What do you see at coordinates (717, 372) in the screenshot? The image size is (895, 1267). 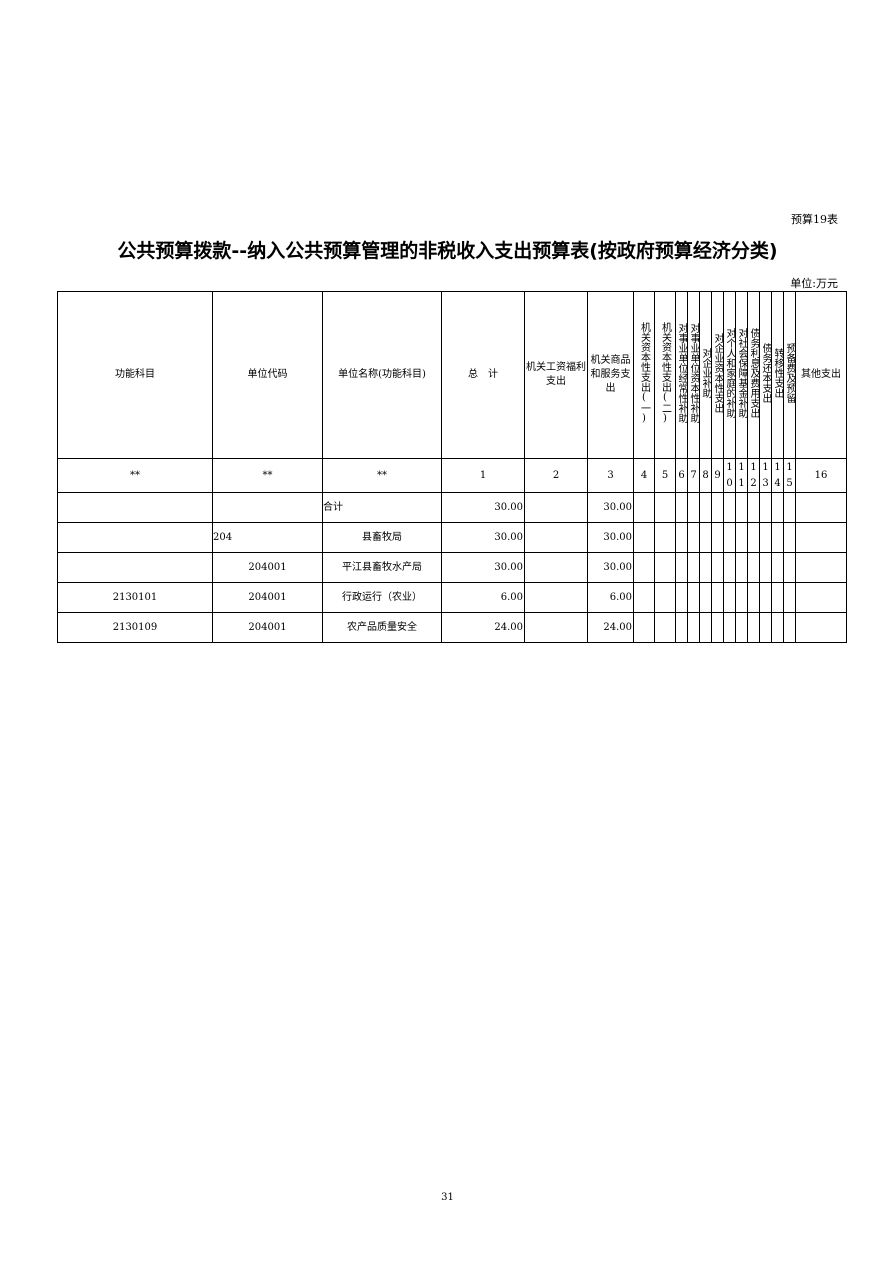 I see `column-header-label: 对企业资本性支出` at bounding box center [717, 372].